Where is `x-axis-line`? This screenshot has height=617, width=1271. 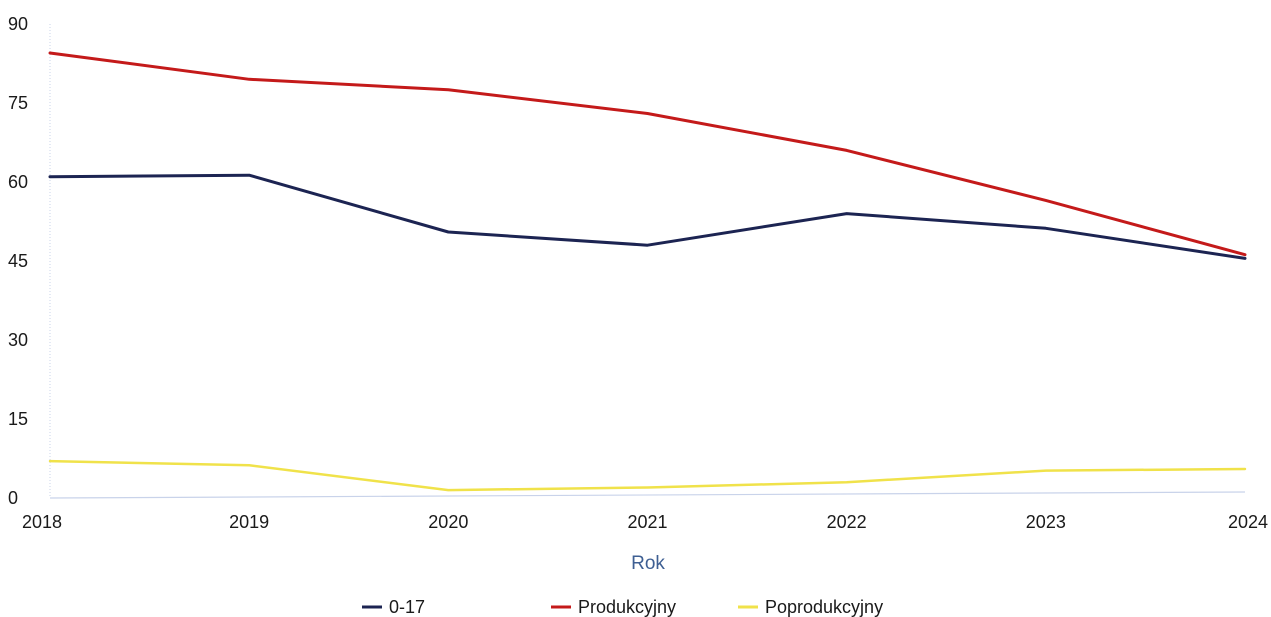
x-axis-line is located at coordinates (647, 495).